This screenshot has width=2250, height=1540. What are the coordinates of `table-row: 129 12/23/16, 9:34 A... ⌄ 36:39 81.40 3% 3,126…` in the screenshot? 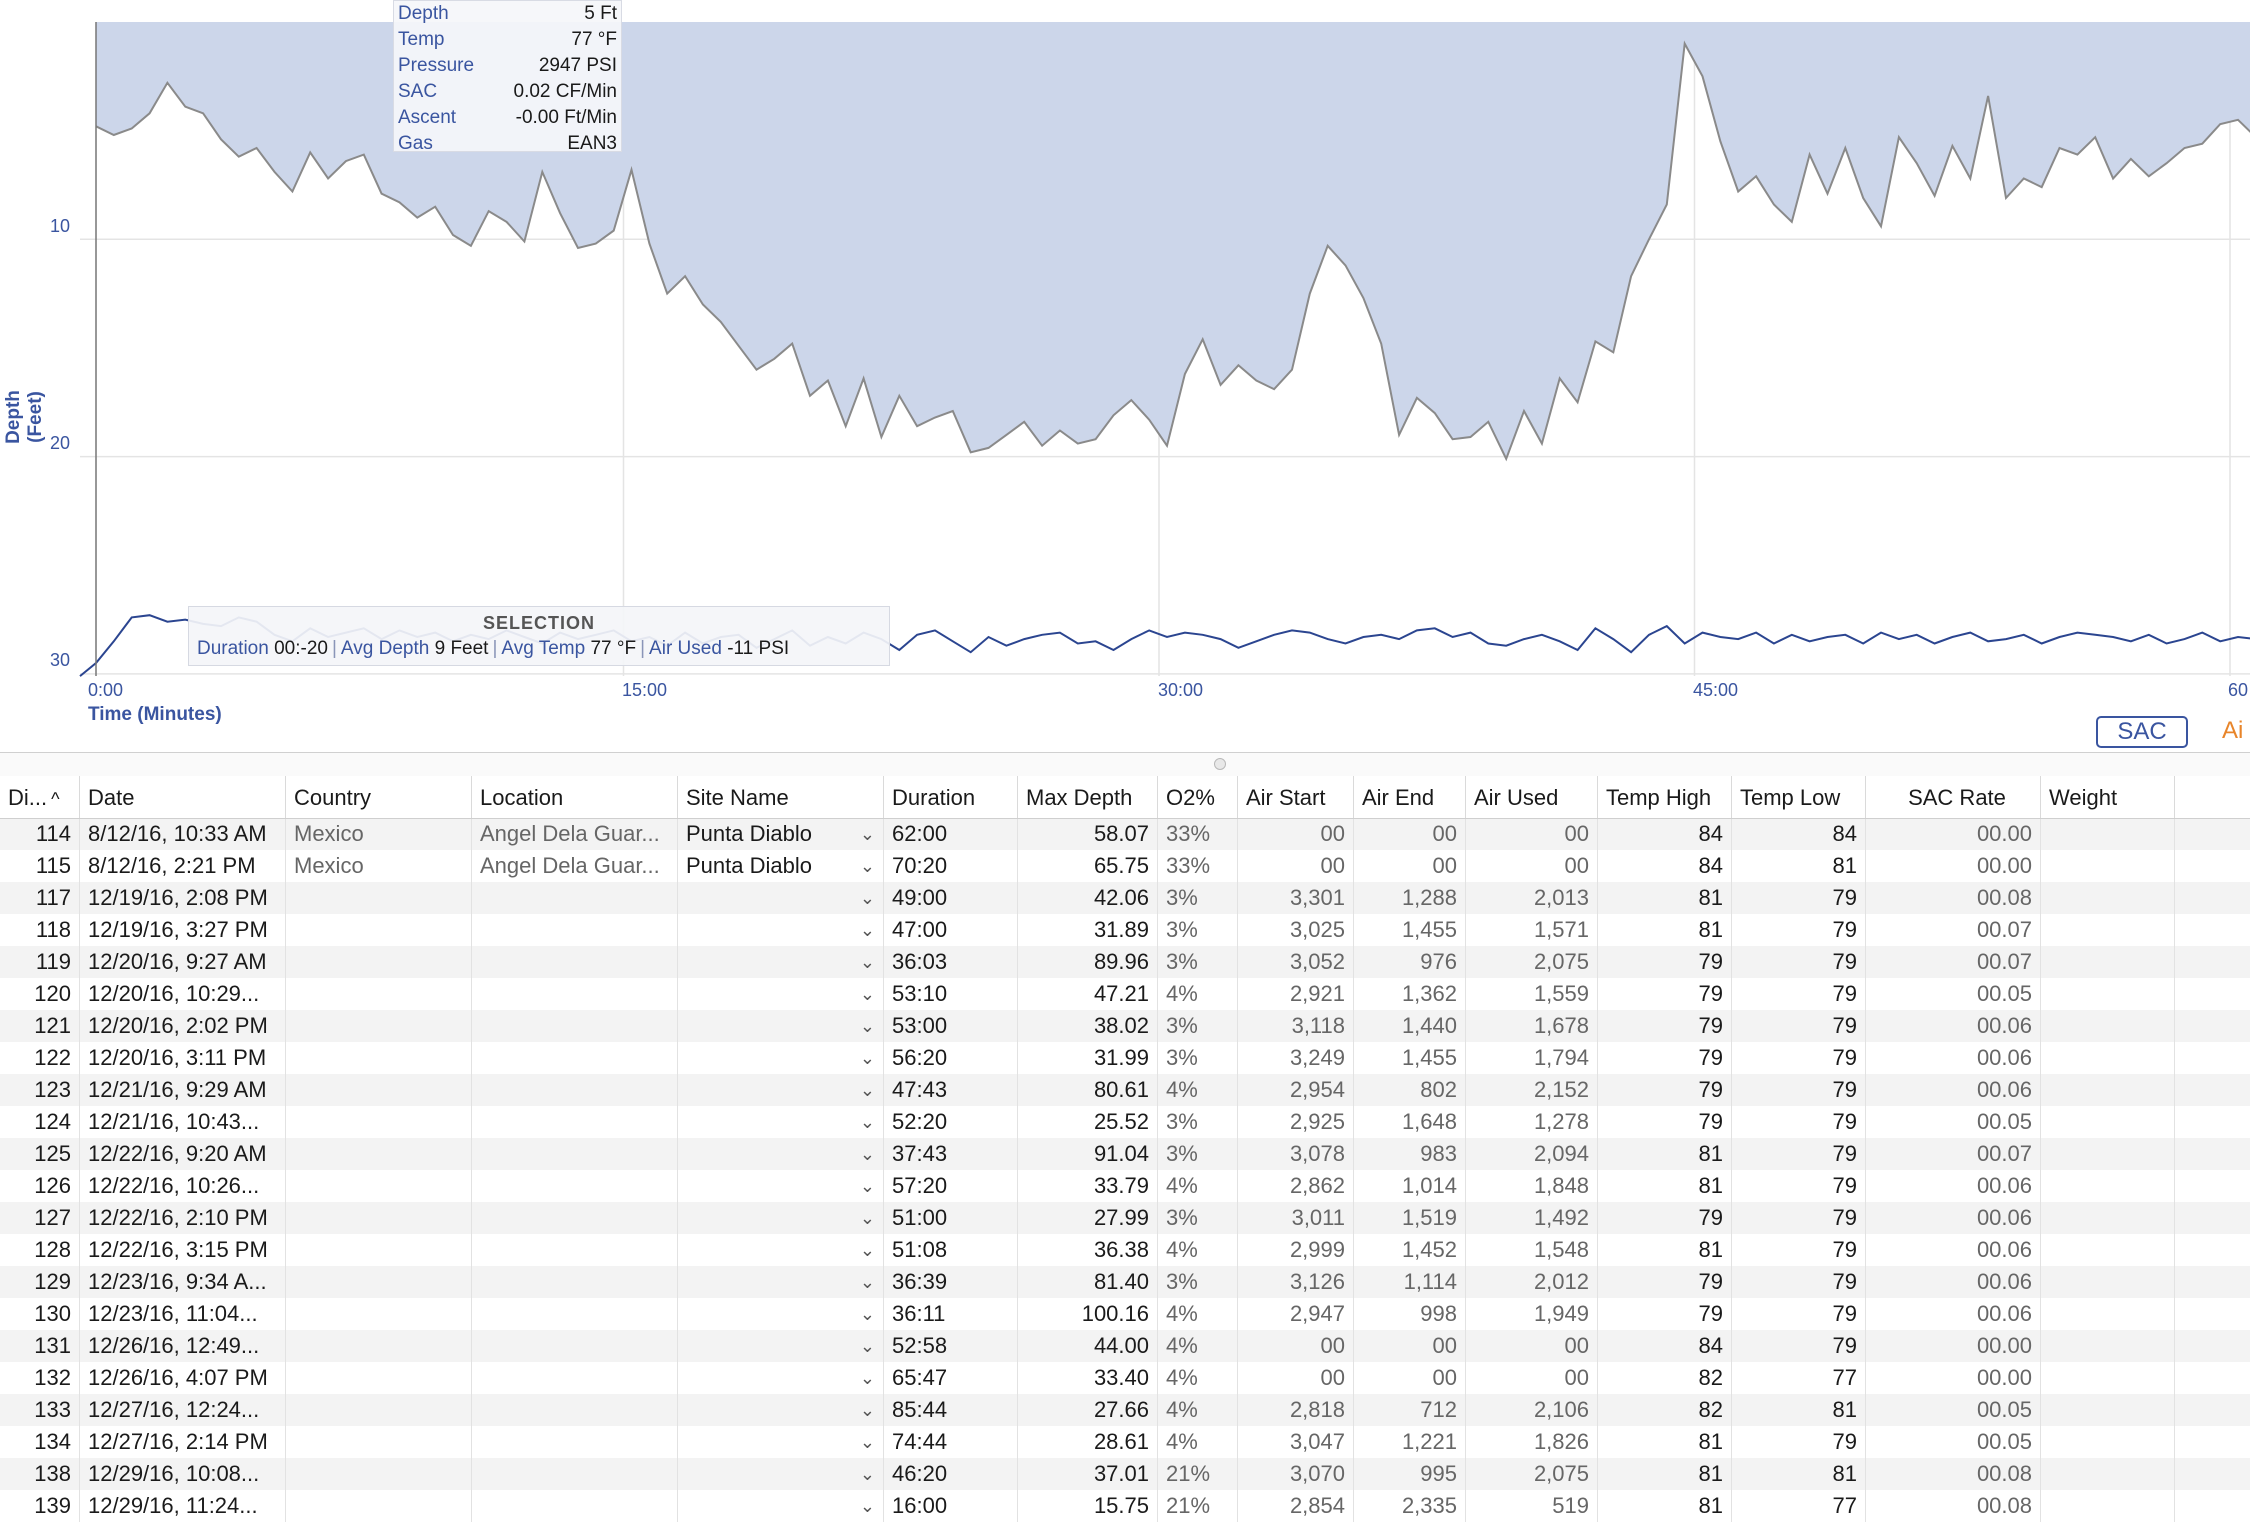 It's located at (1125, 1282).